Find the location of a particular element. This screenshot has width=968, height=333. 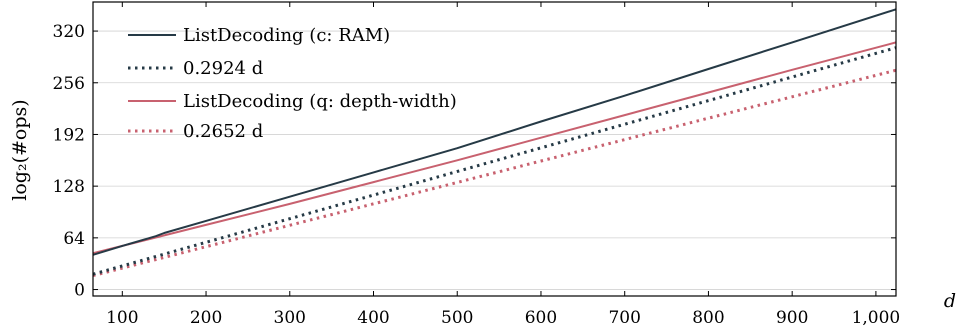

y-tick-label: 320 is located at coordinates (69, 32).